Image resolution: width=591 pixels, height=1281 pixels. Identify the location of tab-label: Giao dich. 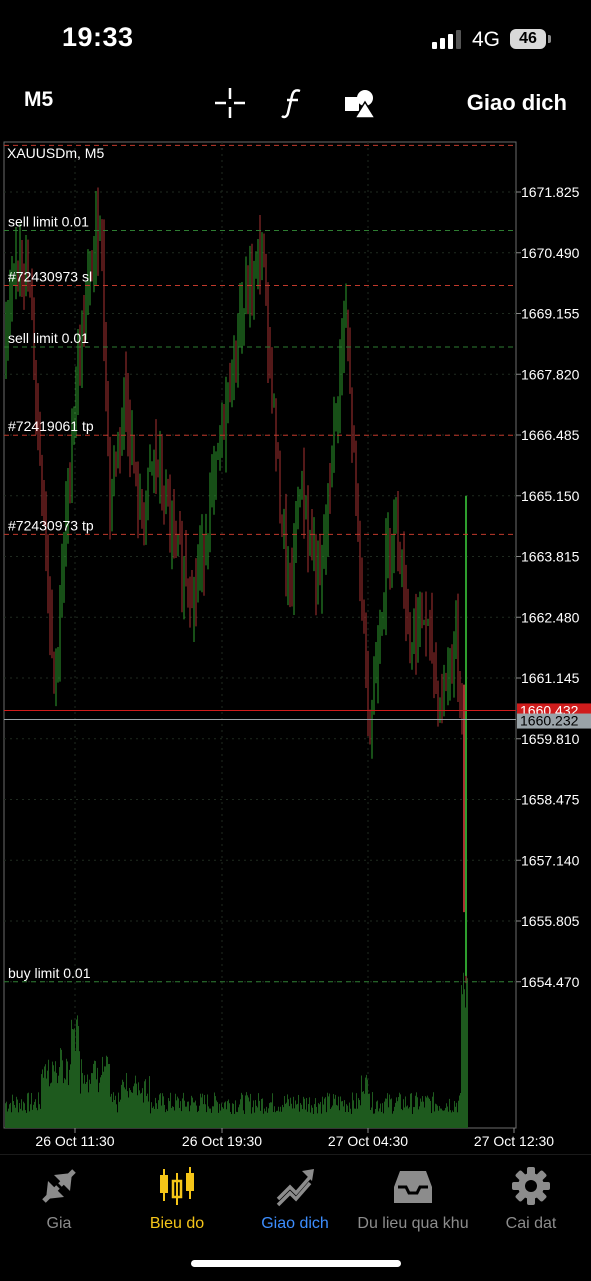
(295, 1223).